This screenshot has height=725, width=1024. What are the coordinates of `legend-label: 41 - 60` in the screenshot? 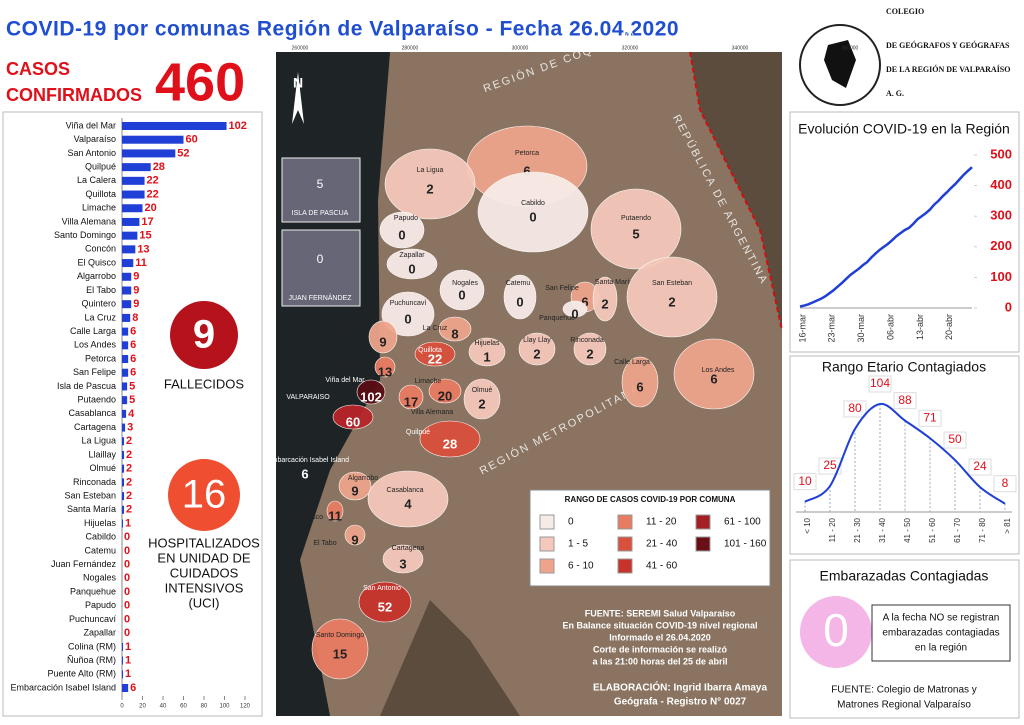 It's located at (662, 566).